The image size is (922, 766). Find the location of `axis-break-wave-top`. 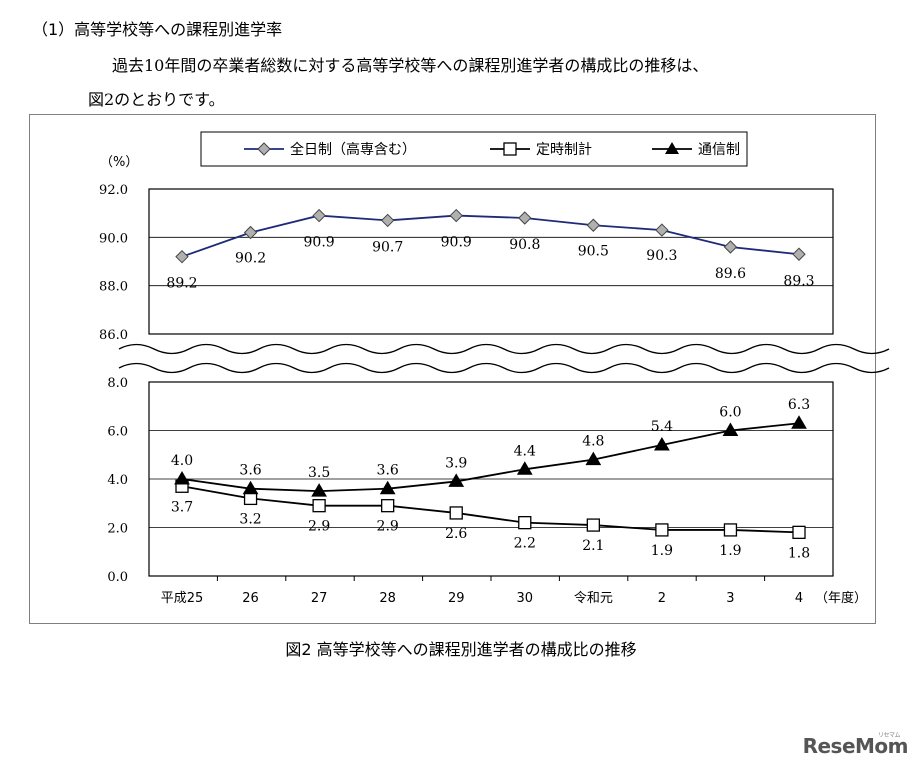

axis-break-wave-top is located at coordinates (504, 349).